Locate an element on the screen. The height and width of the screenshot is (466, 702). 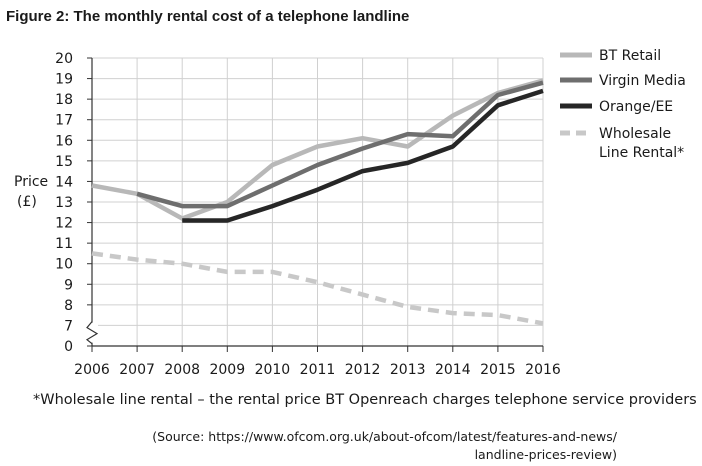
series-line-wholesale is located at coordinates (317, 288).